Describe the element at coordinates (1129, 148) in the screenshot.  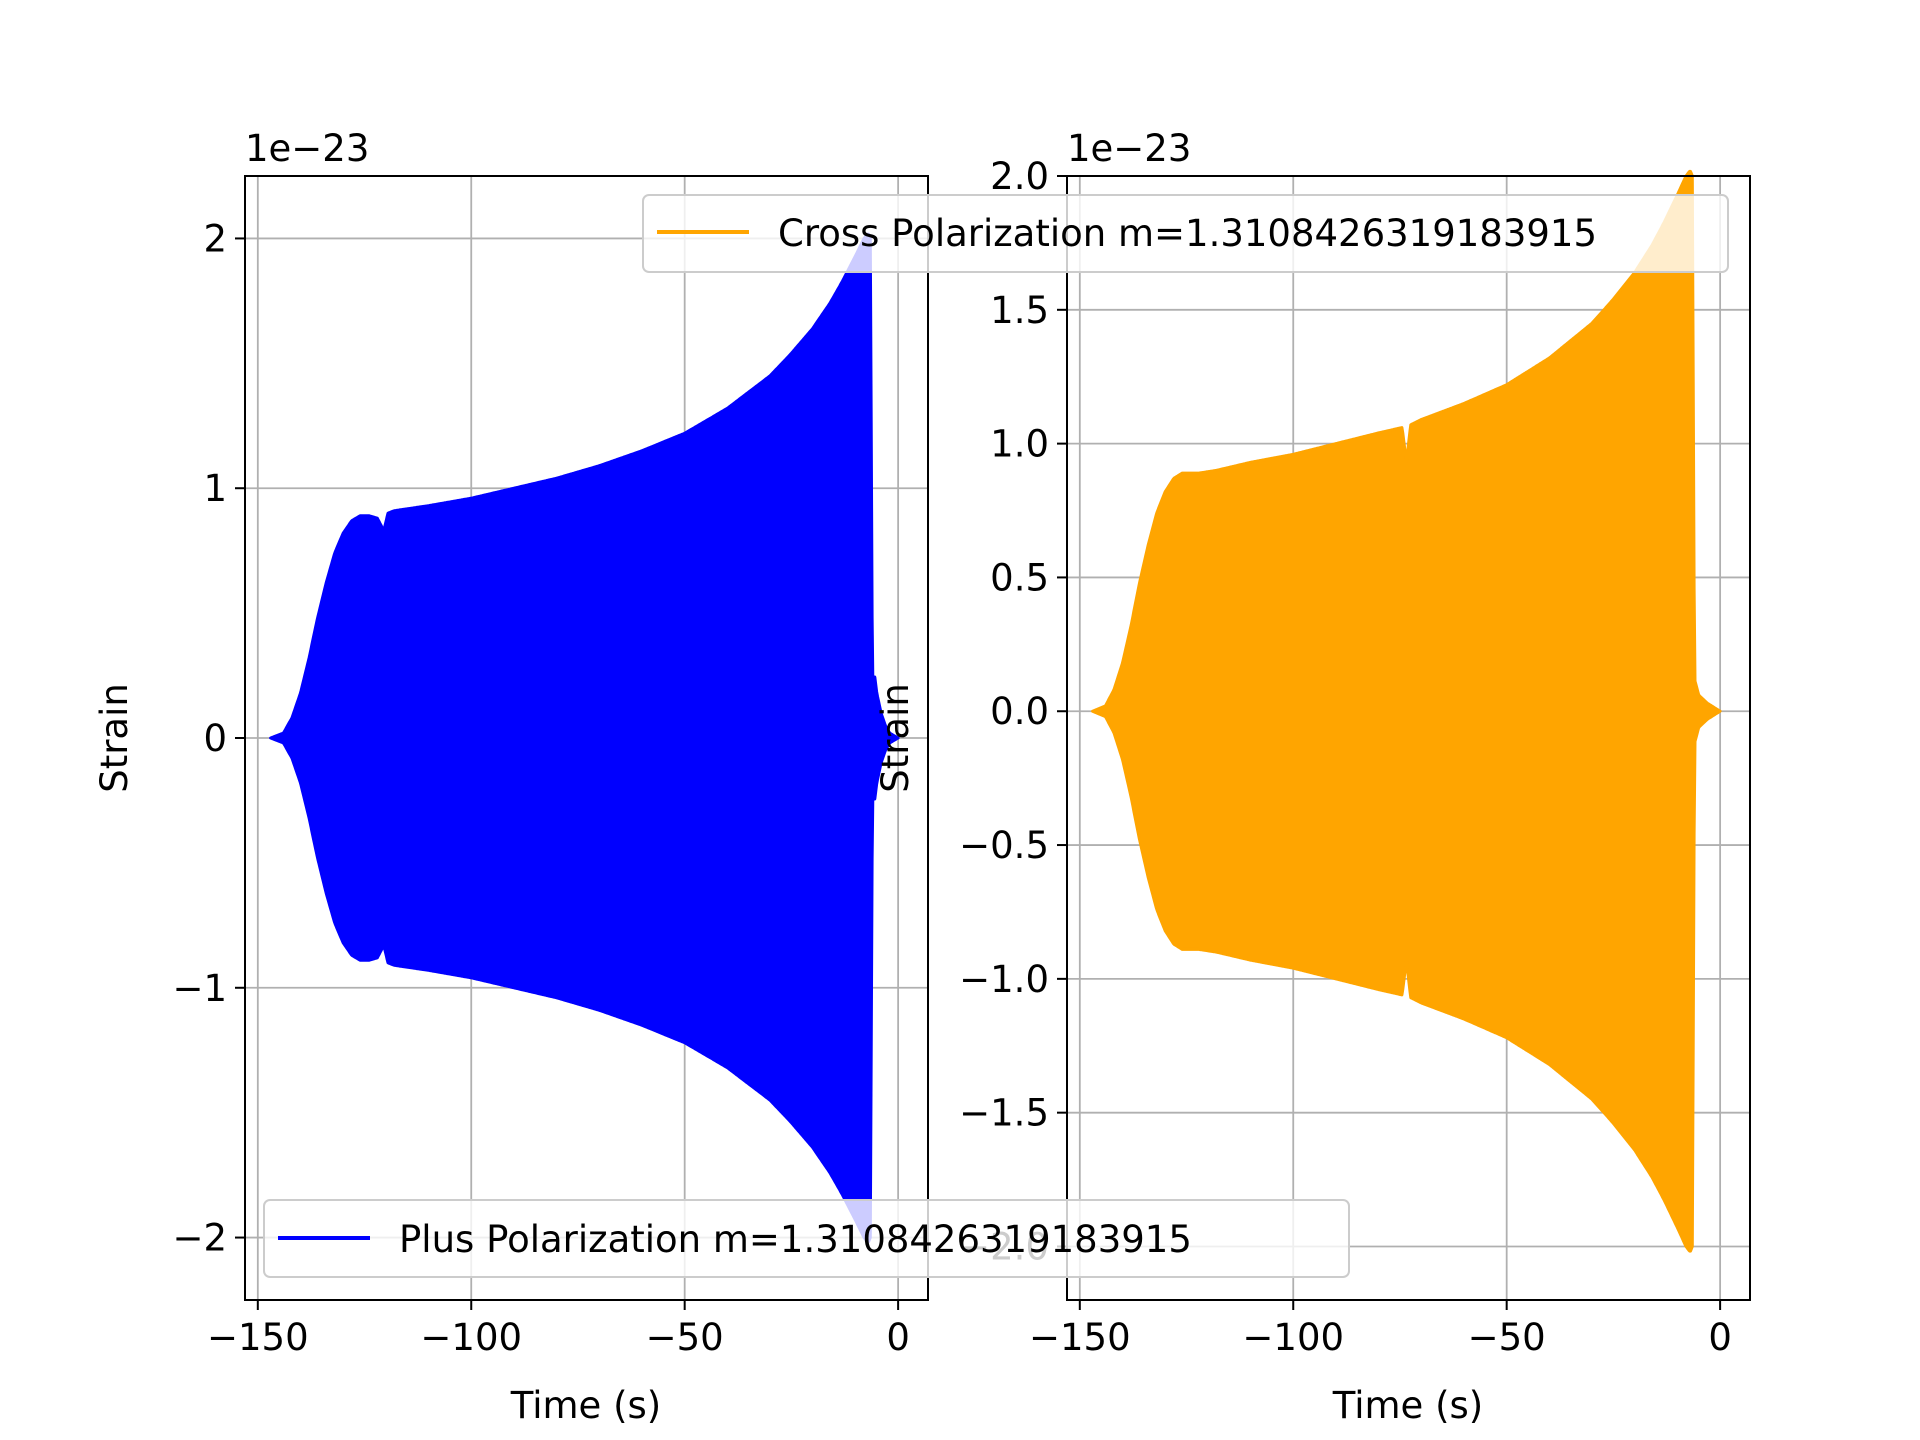
I see `cross-offset-text: 1e−23` at that location.